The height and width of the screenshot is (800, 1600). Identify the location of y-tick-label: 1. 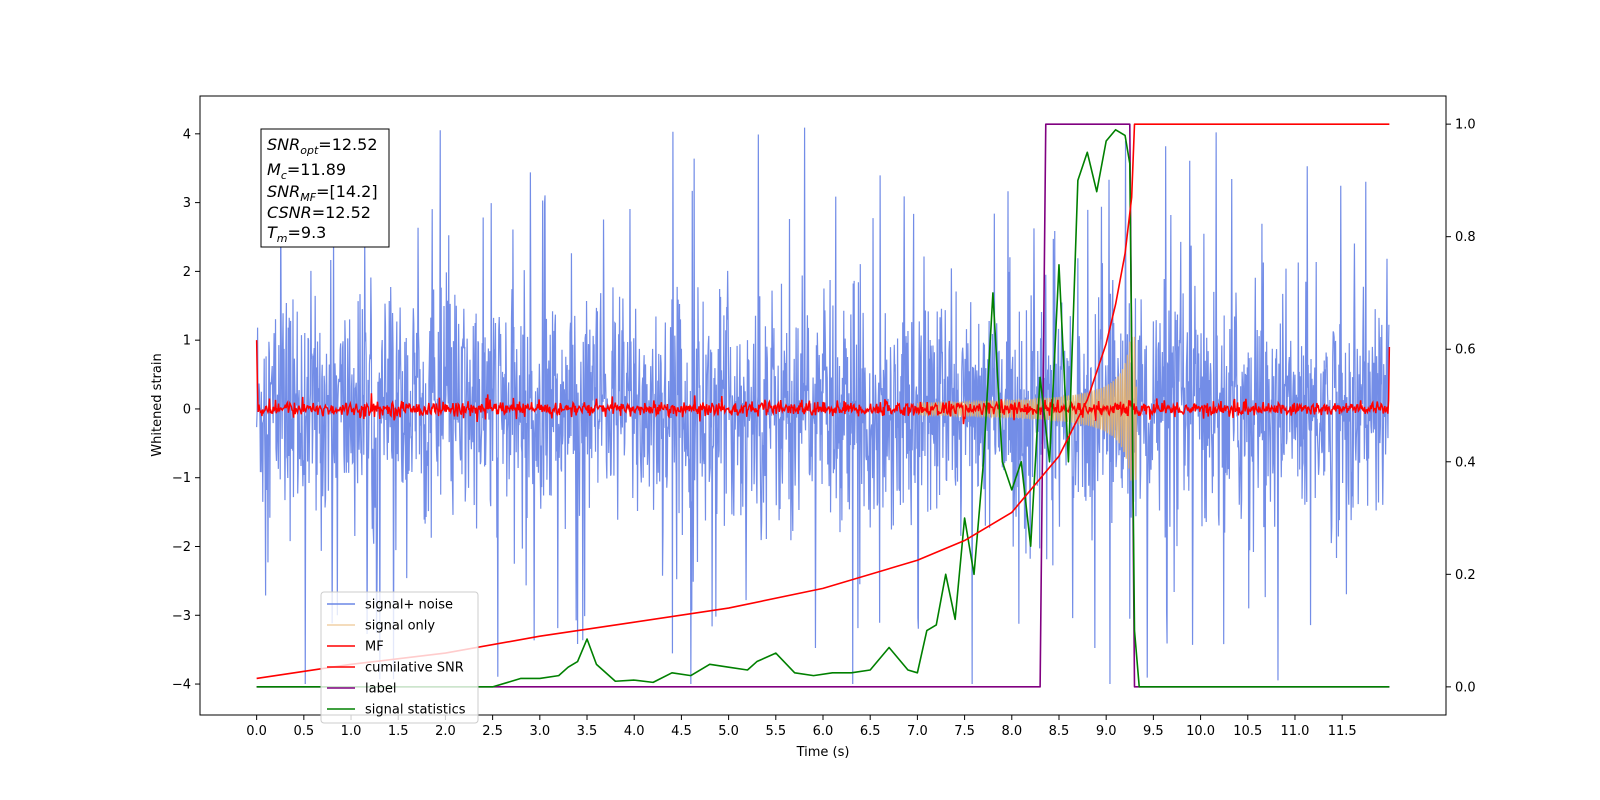
(187, 341).